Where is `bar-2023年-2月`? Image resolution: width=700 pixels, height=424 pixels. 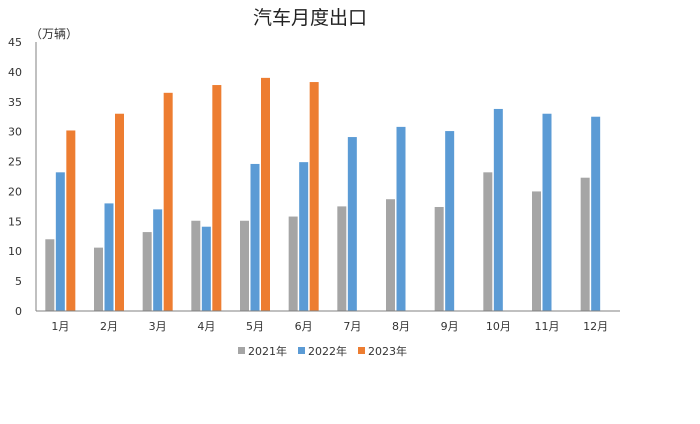
bar-2023年-2月 is located at coordinates (119, 212).